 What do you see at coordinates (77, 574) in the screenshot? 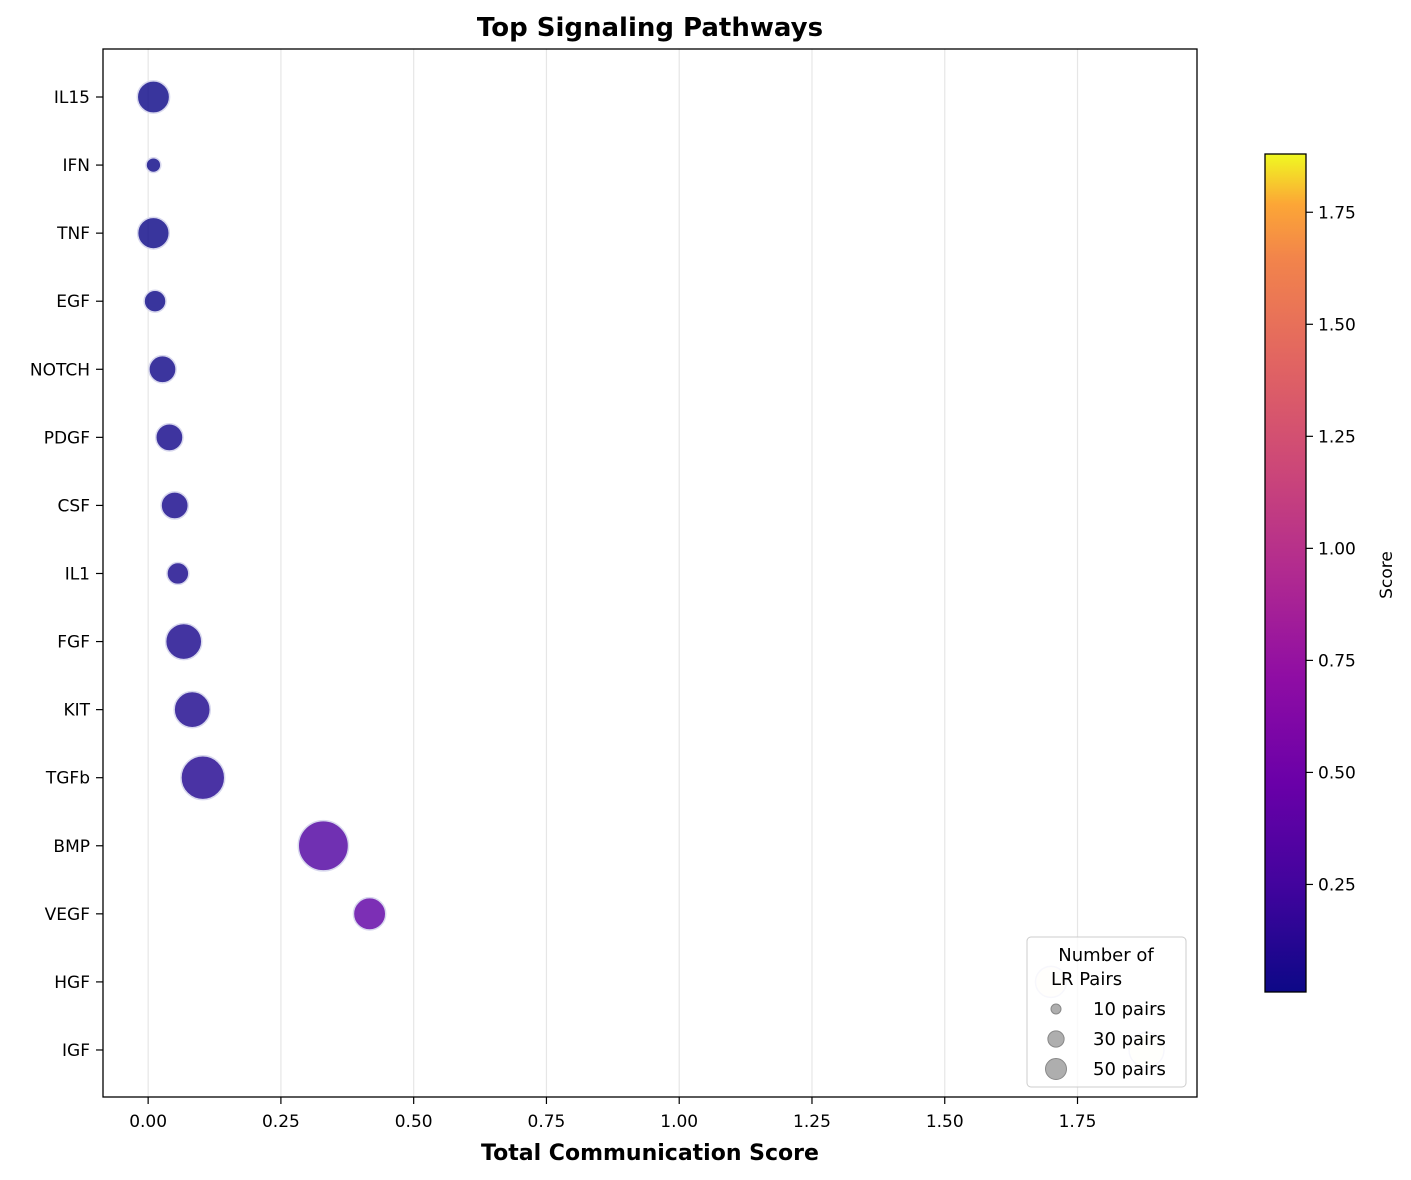
I see `y-tick-label: IL1` at bounding box center [77, 574].